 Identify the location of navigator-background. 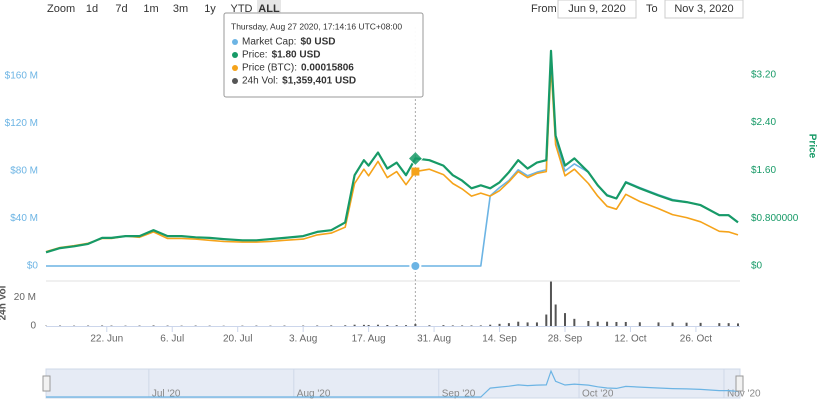
(393, 383).